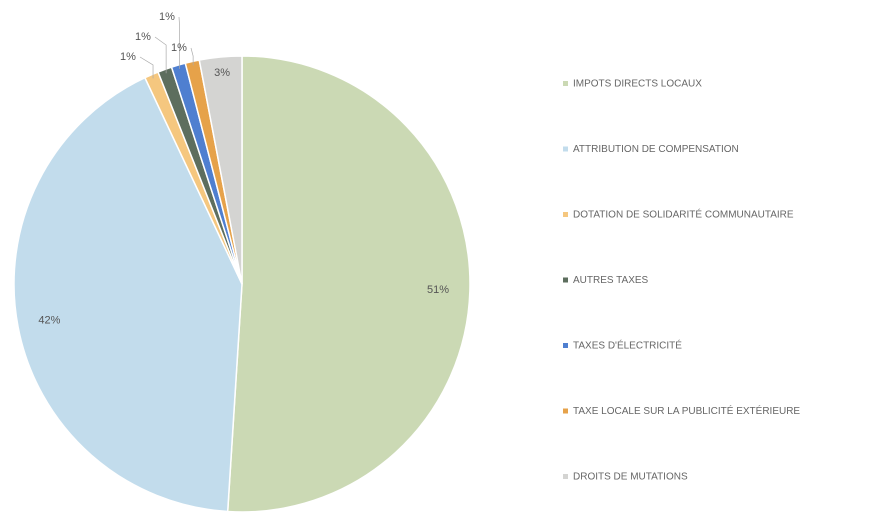  What do you see at coordinates (656, 149) in the screenshot?
I see `legend-label: ATTRIBUTION DE COMPENSATION` at bounding box center [656, 149].